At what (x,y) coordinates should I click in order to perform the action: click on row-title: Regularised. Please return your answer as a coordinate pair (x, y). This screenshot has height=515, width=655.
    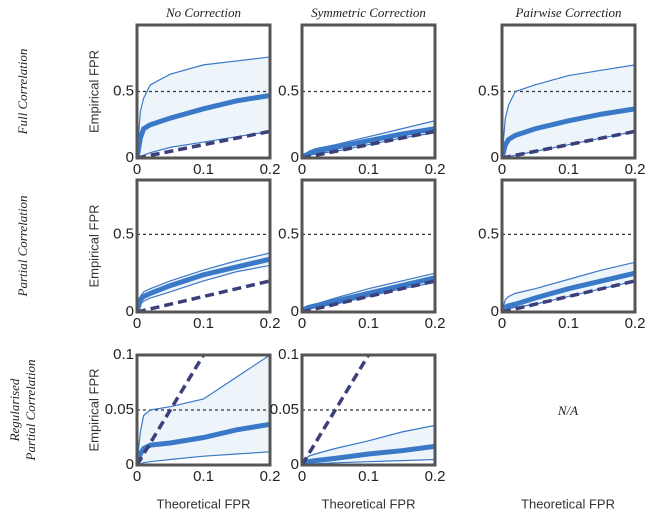
    Looking at the image, I should click on (14, 410).